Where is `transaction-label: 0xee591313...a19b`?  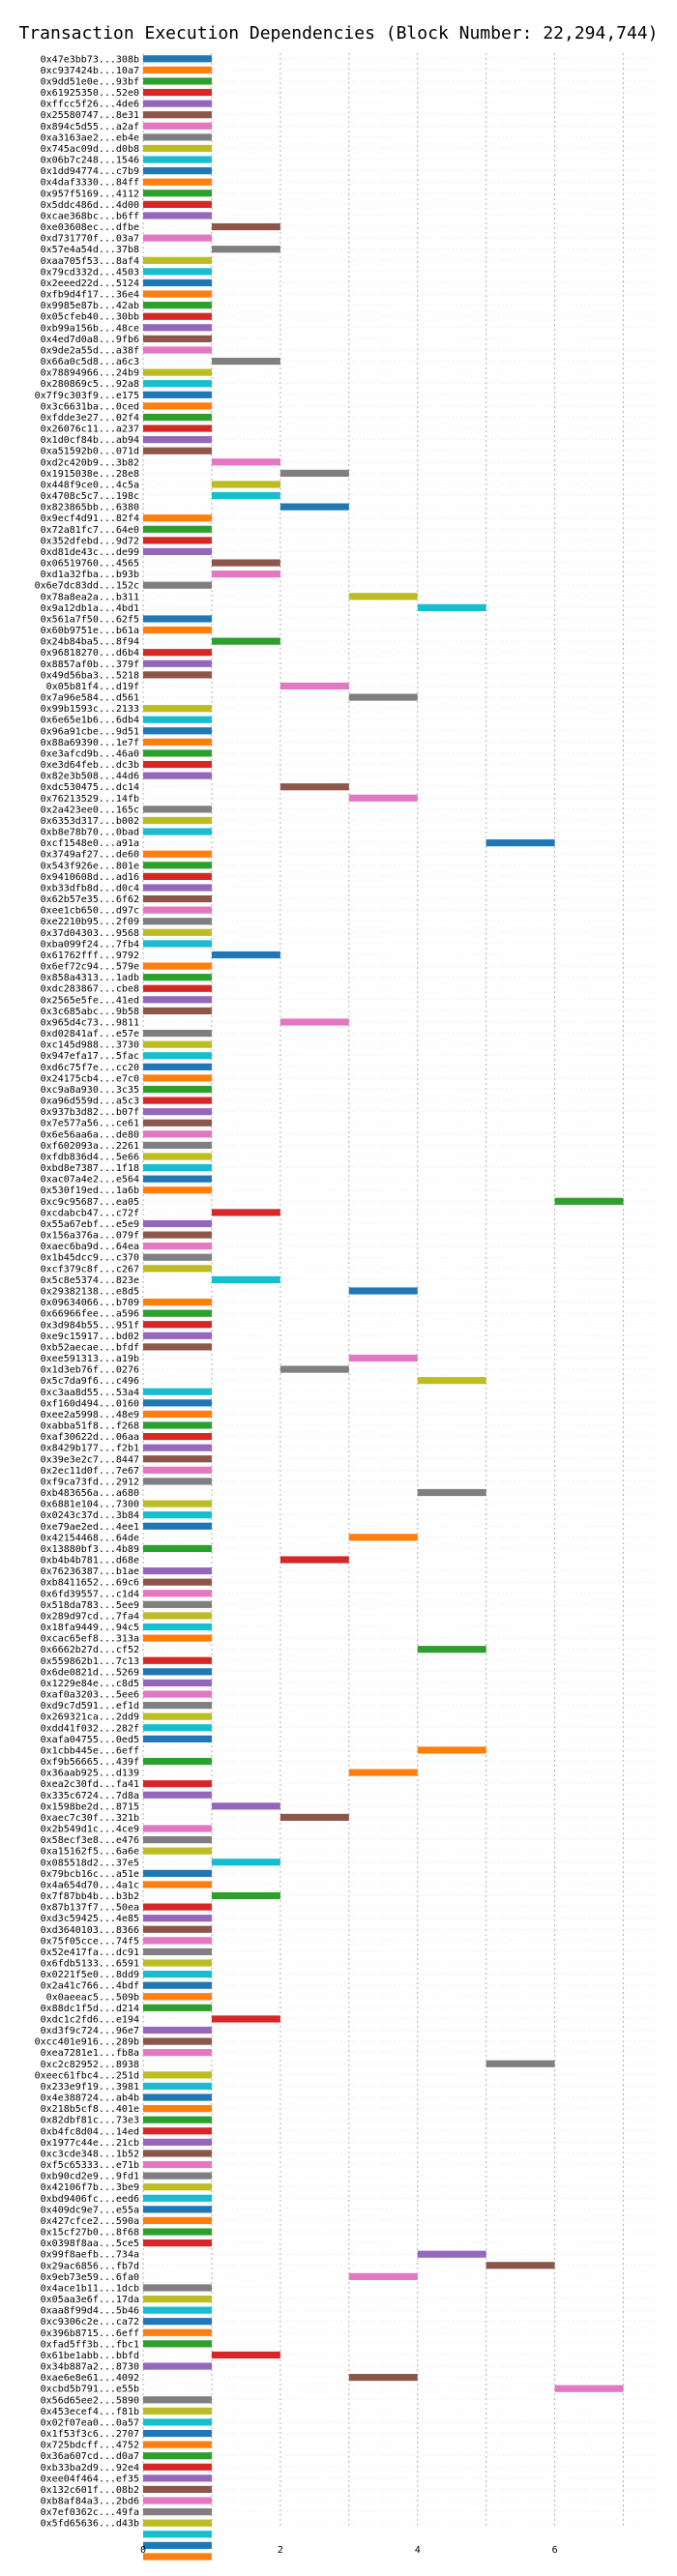 transaction-label: 0xee591313...a19b is located at coordinates (90, 1359).